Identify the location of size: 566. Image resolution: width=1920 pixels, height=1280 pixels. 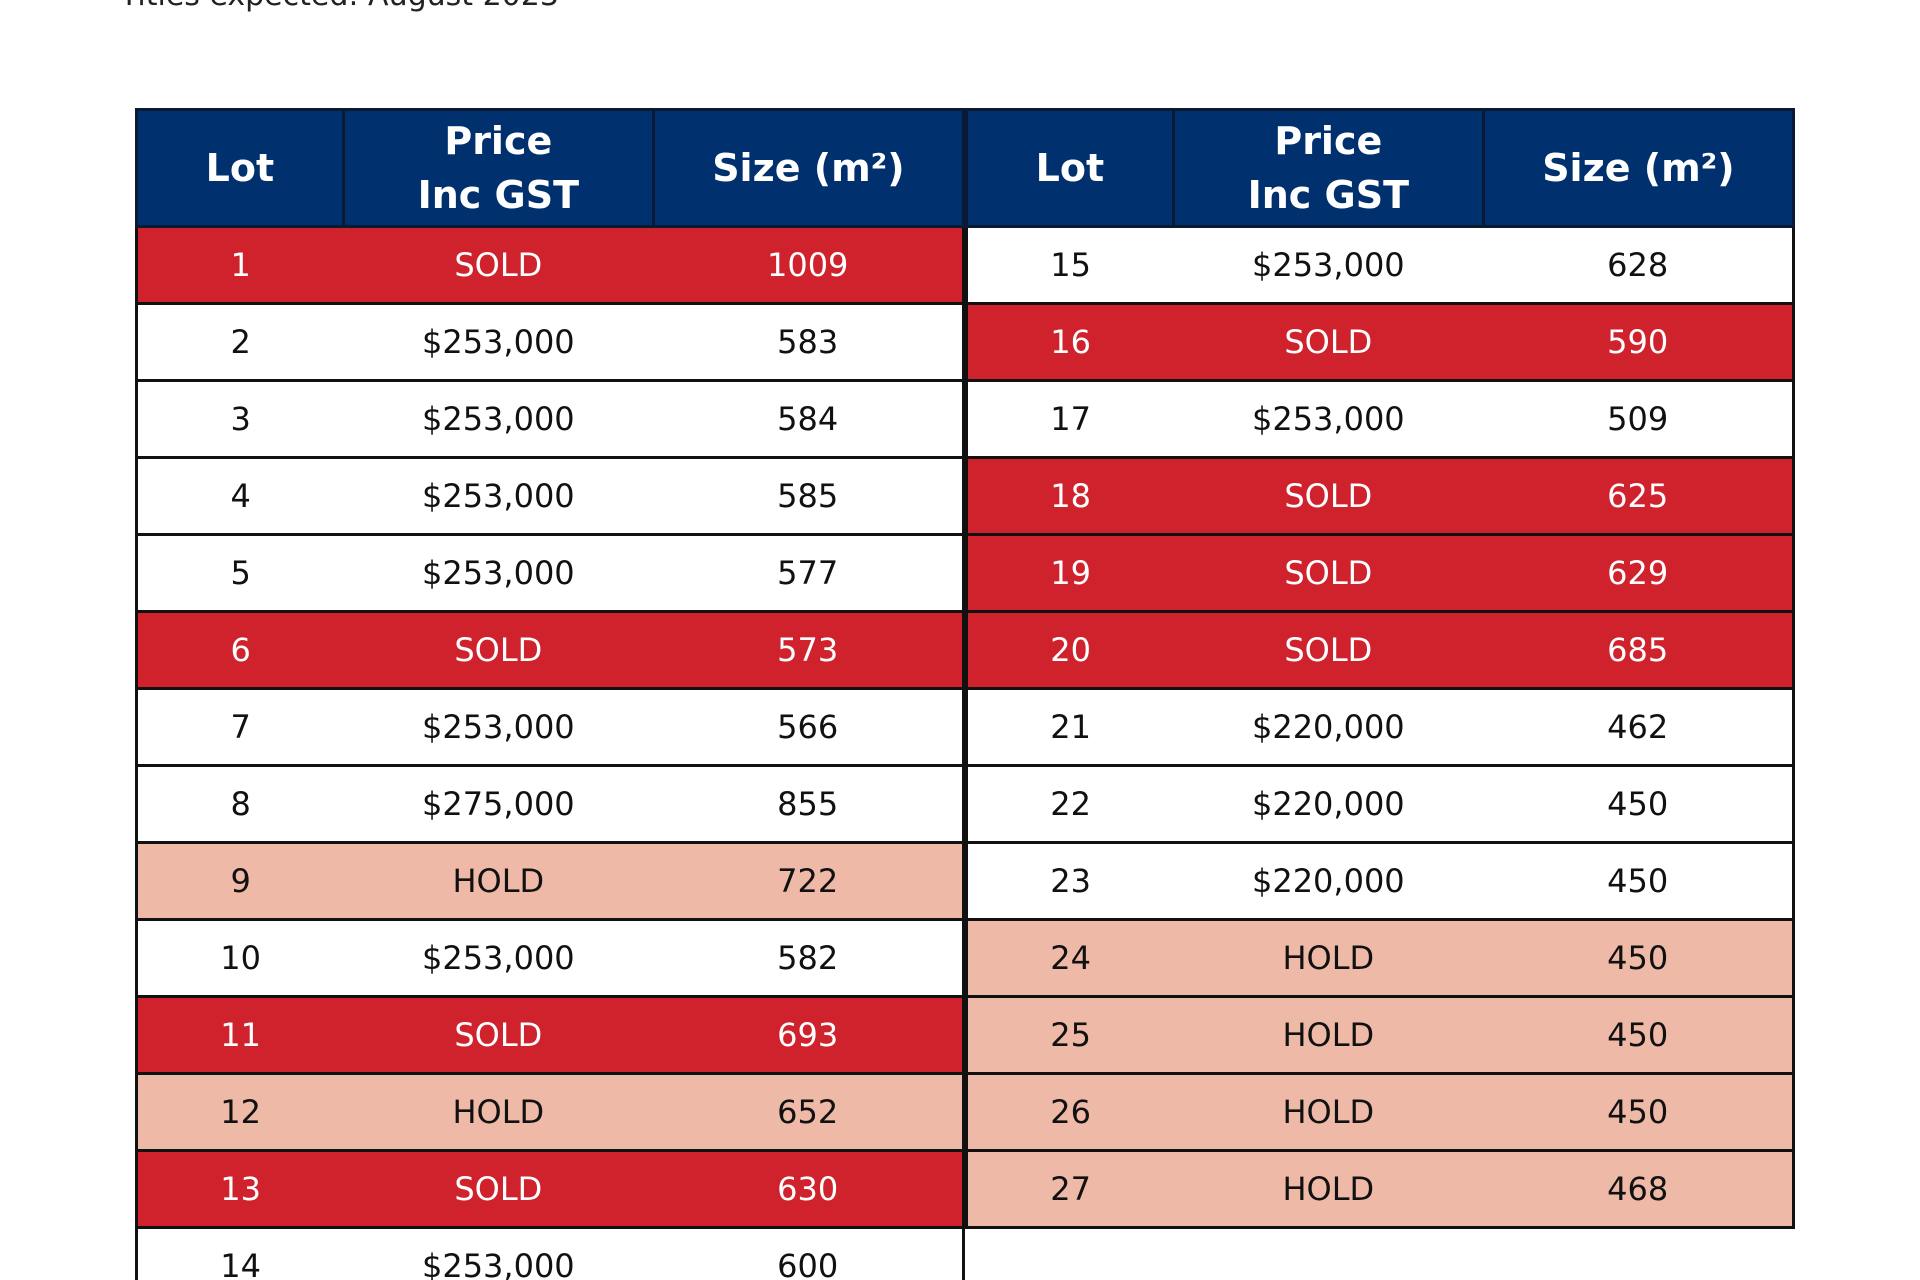
(809, 727).